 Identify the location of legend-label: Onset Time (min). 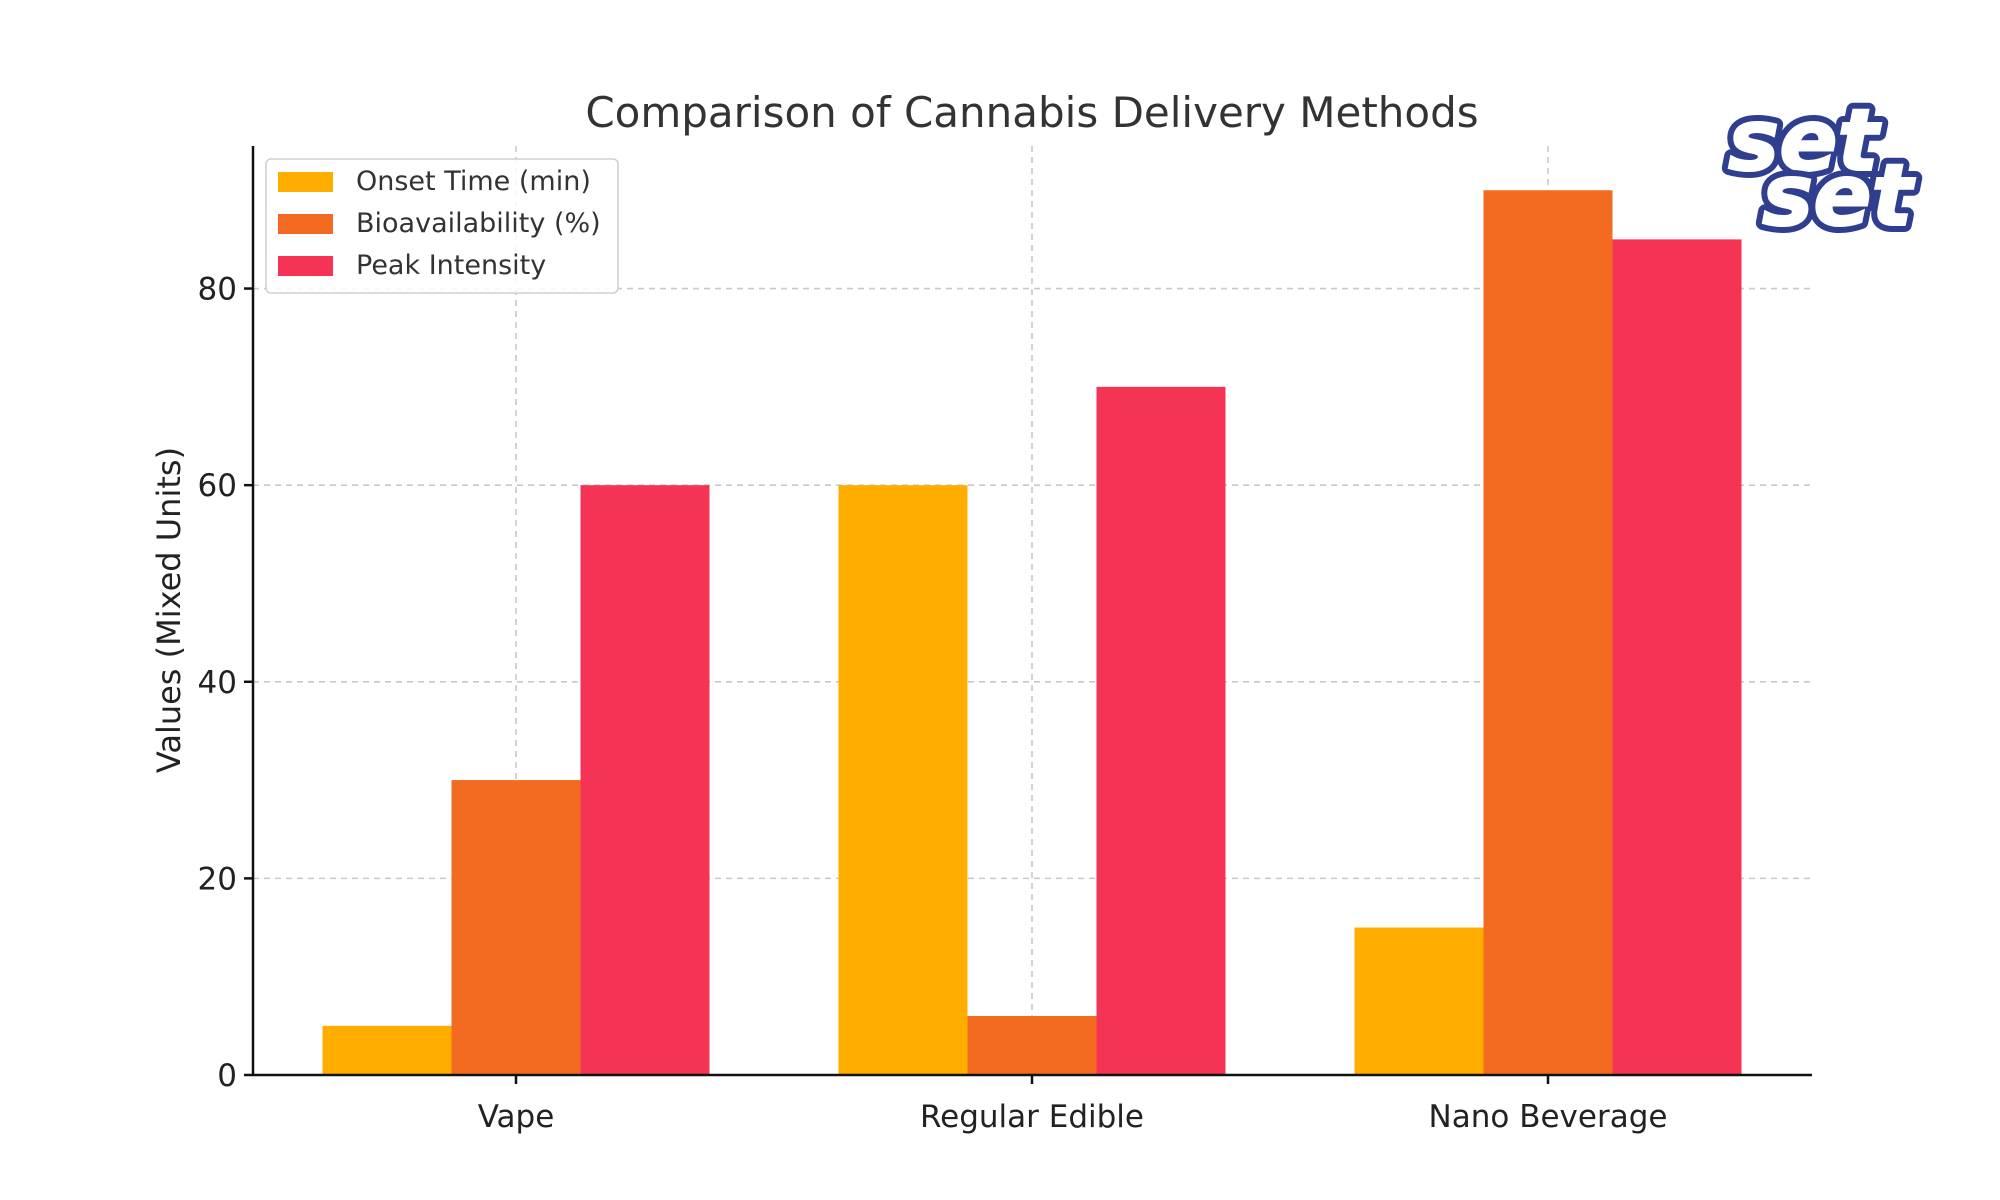
(473, 181).